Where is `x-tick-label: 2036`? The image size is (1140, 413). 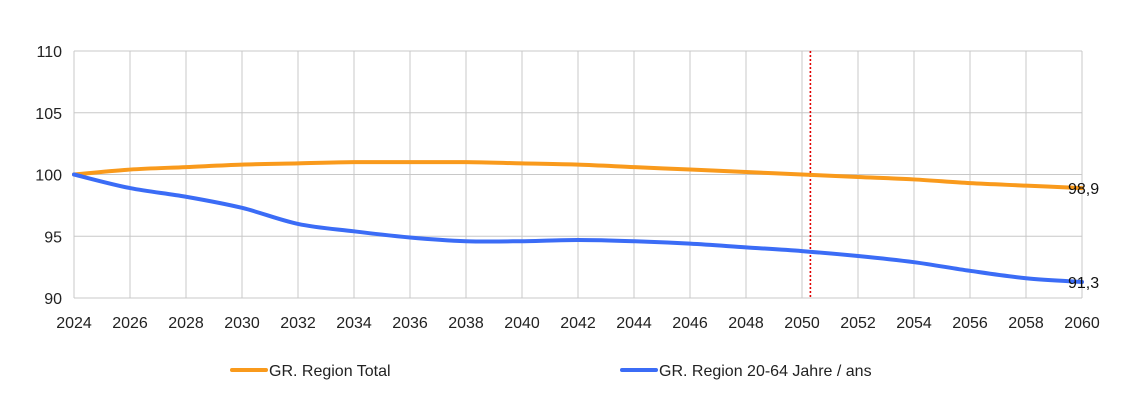
x-tick-label: 2036 is located at coordinates (410, 323).